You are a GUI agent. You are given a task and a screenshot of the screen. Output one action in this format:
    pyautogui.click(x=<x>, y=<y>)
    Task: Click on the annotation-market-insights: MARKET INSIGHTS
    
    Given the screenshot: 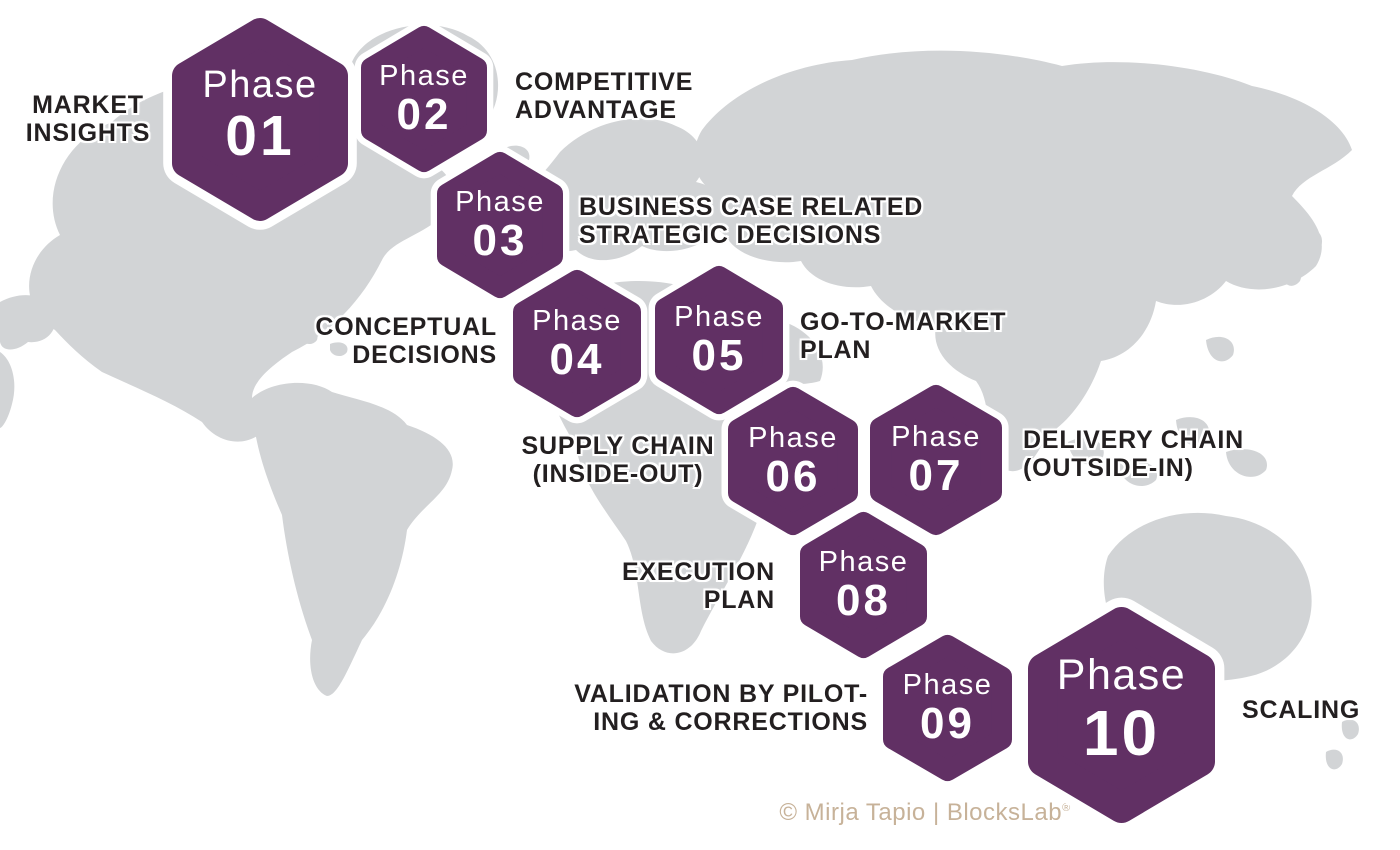 What is the action you would take?
    pyautogui.click(x=88, y=119)
    